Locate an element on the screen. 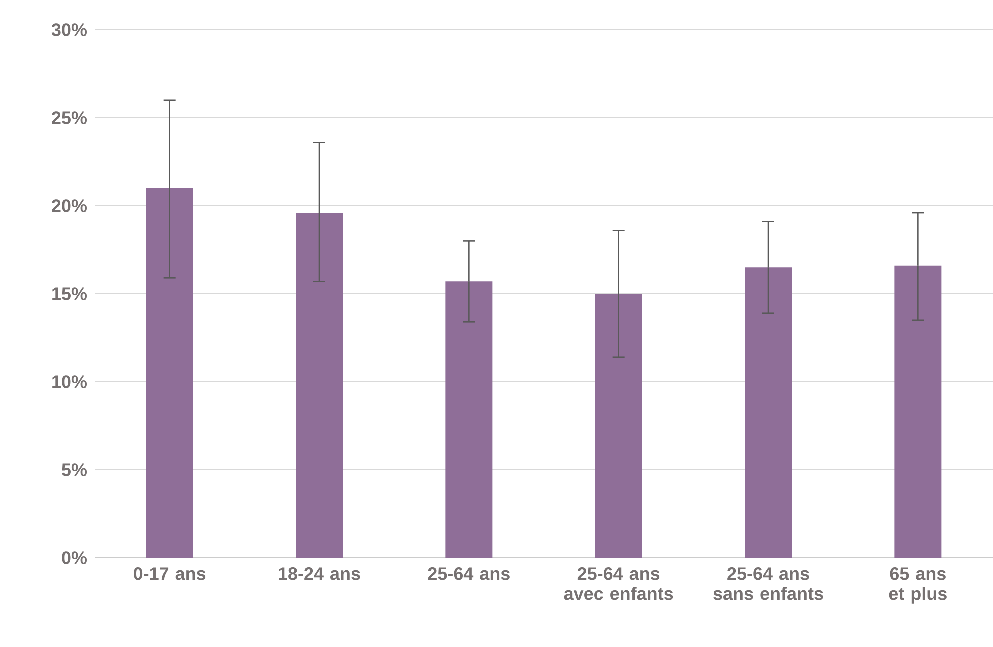 The height and width of the screenshot is (647, 993). x-tick-label: 25-64 ans sans enfants is located at coordinates (769, 584).